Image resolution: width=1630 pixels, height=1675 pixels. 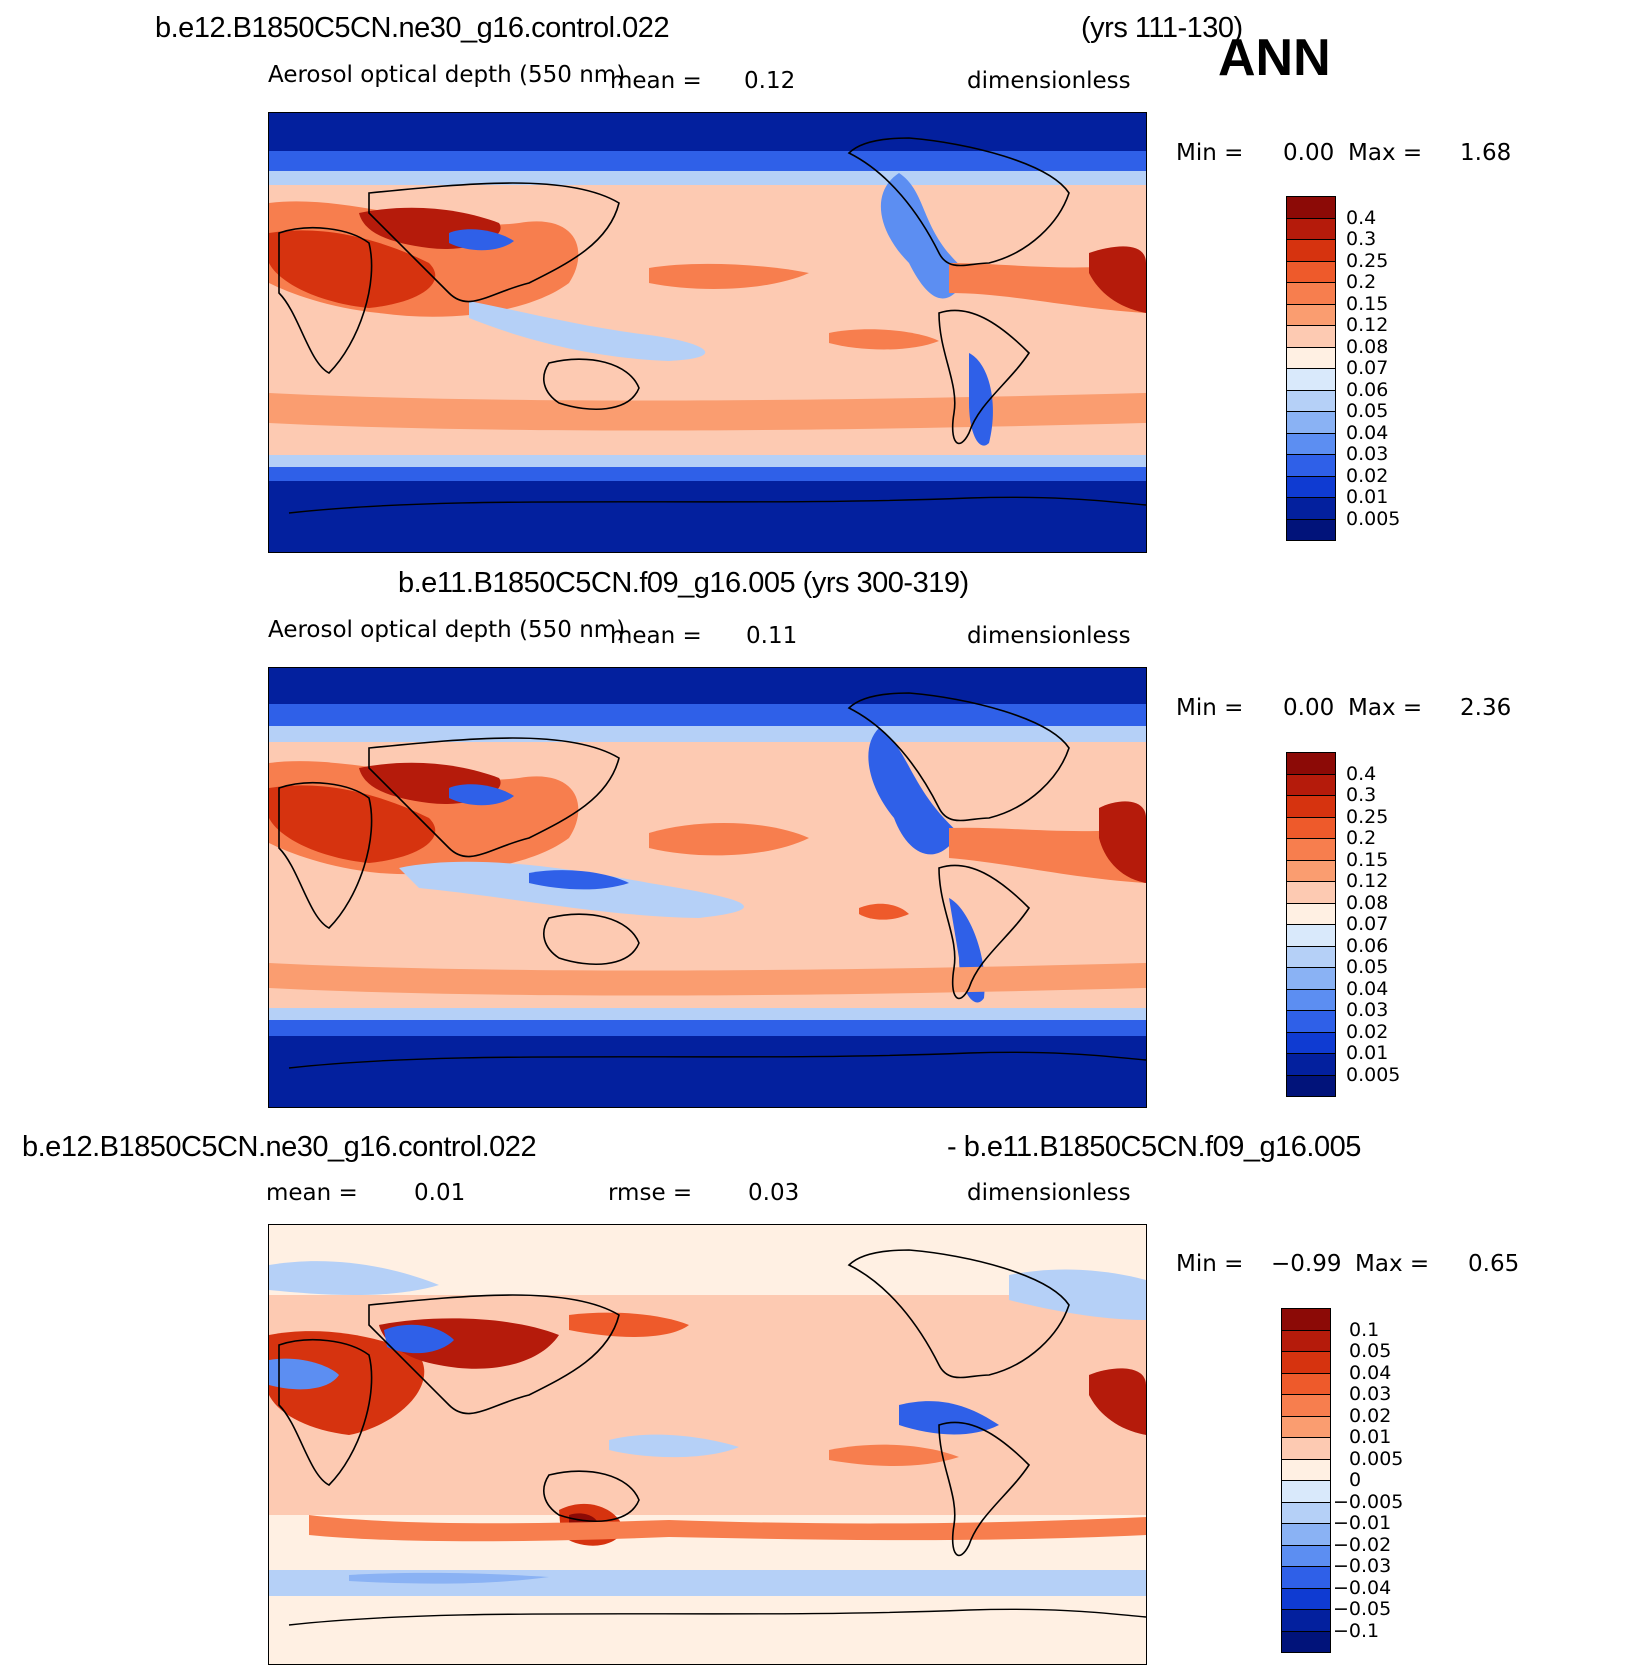 I want to click on panel2-map, so click(x=707, y=887).